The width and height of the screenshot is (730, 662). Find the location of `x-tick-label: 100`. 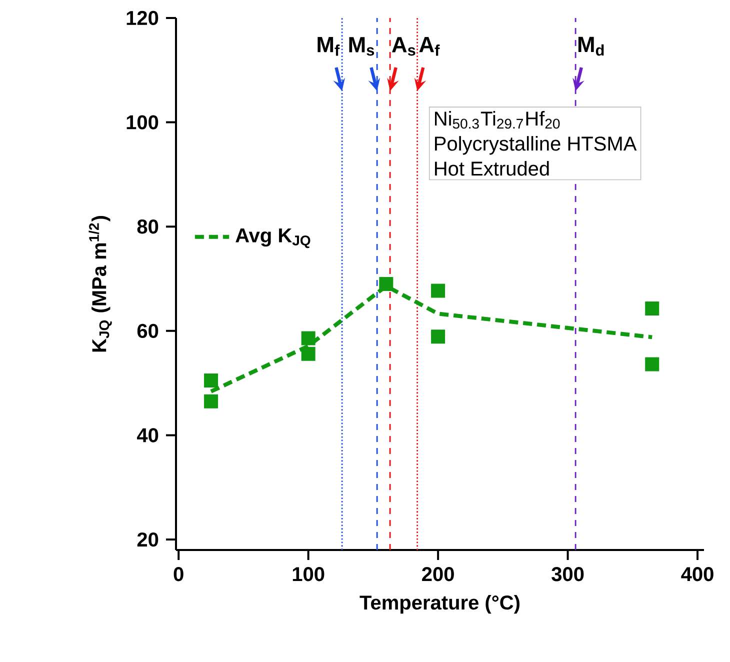

x-tick-label: 100 is located at coordinates (308, 574).